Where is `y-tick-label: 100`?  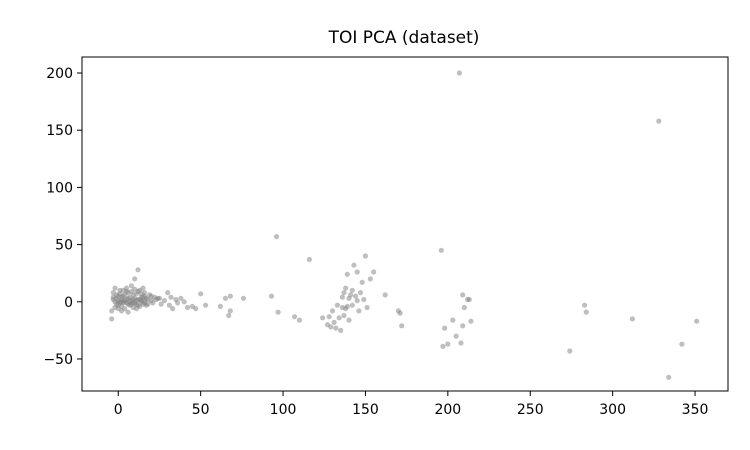 y-tick-label: 100 is located at coordinates (59, 188).